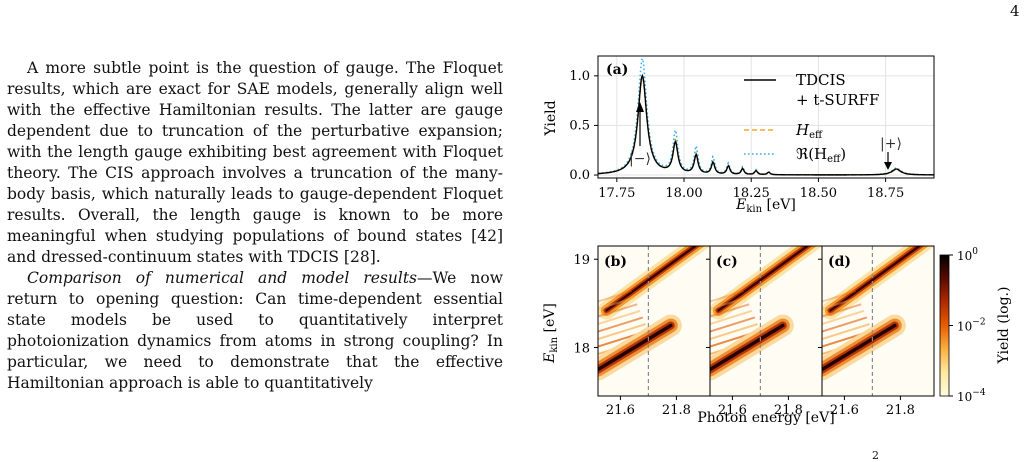  I want to click on panel-a-annotations: |−⟩ |+⟩, so click(765, 136).